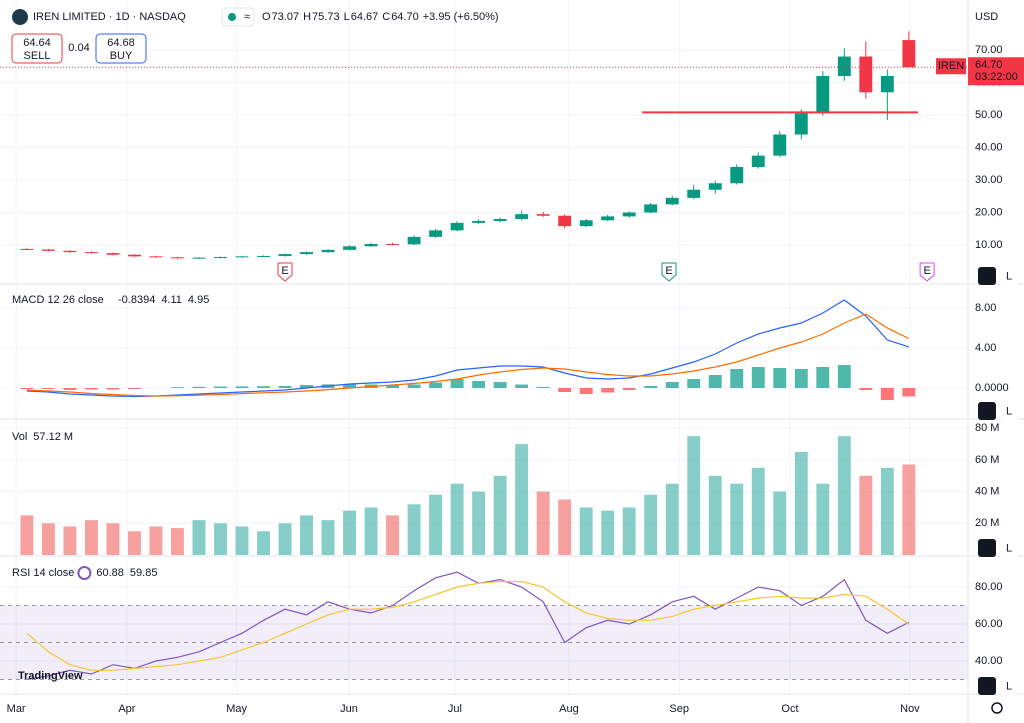  I want to click on indicator-icon, so click(84, 573).